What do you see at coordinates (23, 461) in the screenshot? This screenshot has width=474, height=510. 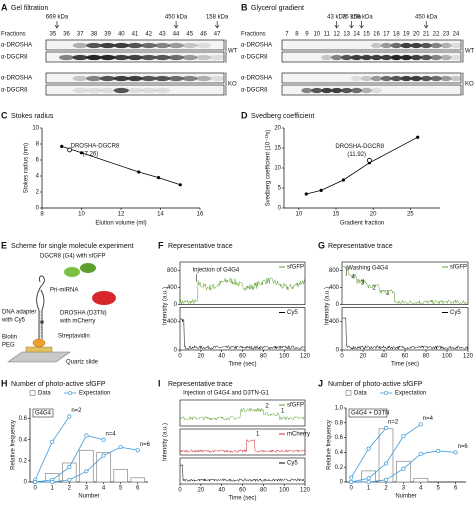 I see `y-tick-label: 0.2` at bounding box center [23, 461].